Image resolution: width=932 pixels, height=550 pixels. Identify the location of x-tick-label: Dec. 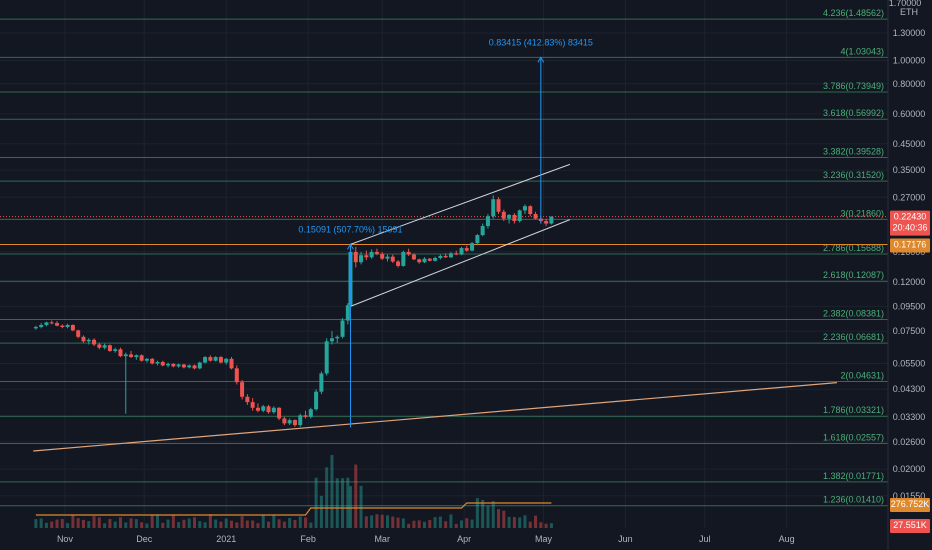
(144, 539).